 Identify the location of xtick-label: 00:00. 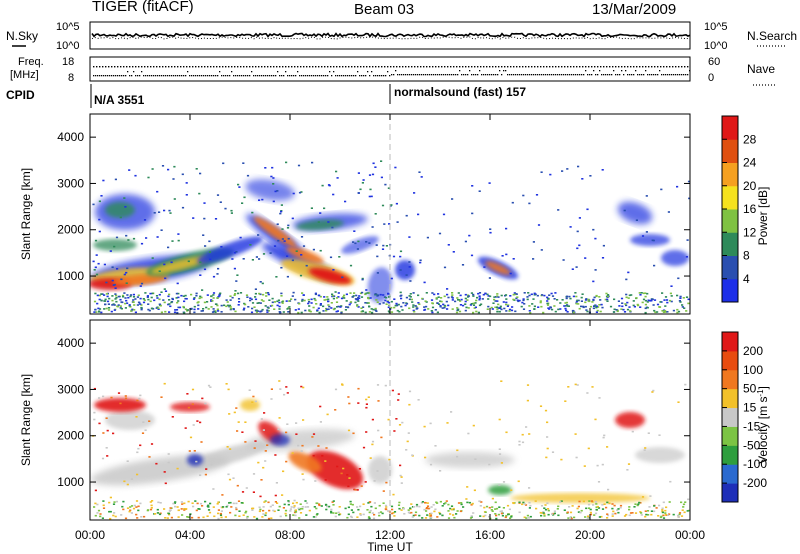
(690, 535).